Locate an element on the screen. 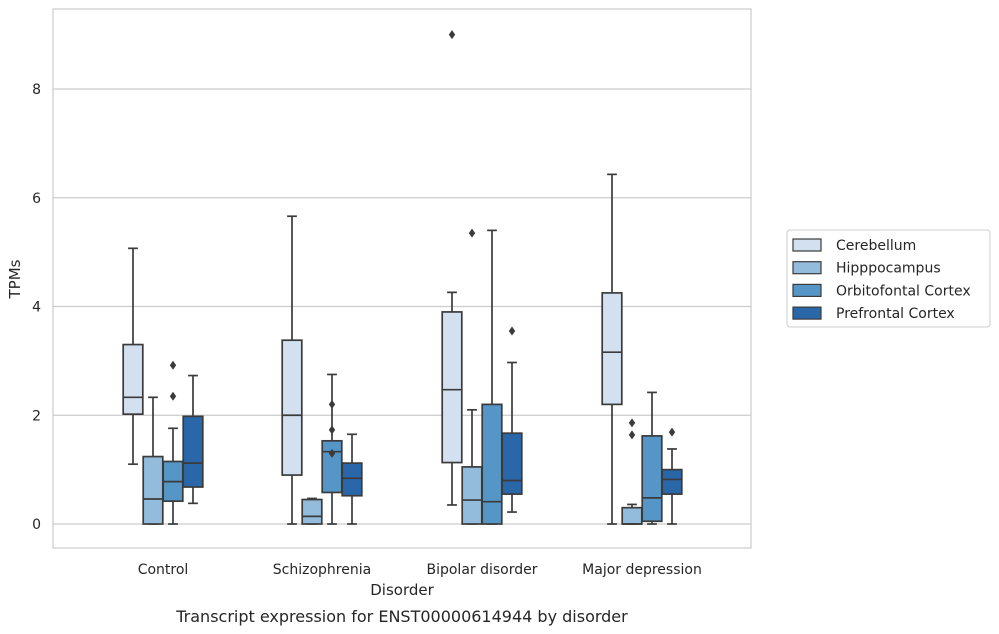 This screenshot has height=634, width=999. x-axis-label: Disorder is located at coordinates (402, 590).